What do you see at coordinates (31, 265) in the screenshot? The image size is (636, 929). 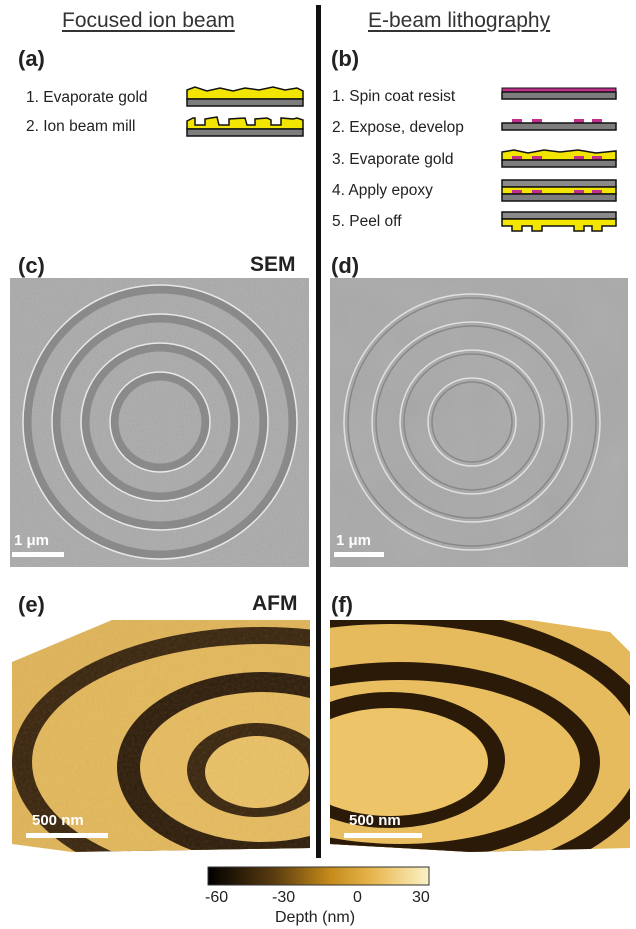 I see `panel-label-c: (c)` at bounding box center [31, 265].